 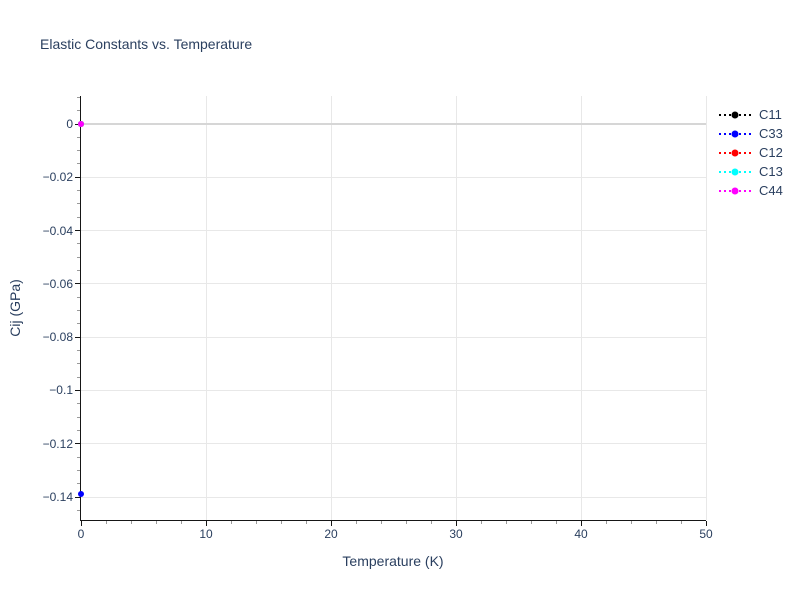 I want to click on legend-item-c13: C13, so click(x=750, y=171).